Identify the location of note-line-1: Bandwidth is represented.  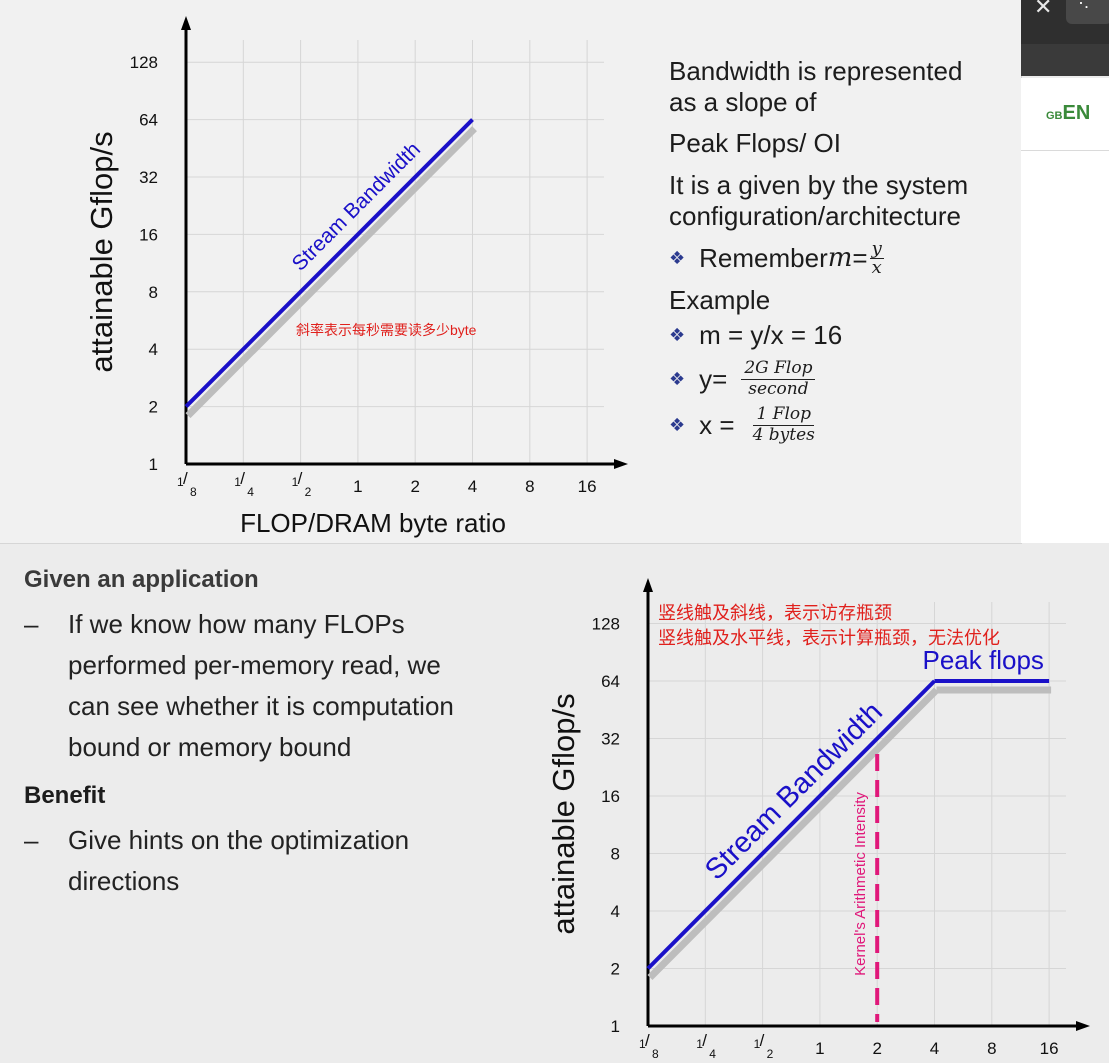
(816, 71).